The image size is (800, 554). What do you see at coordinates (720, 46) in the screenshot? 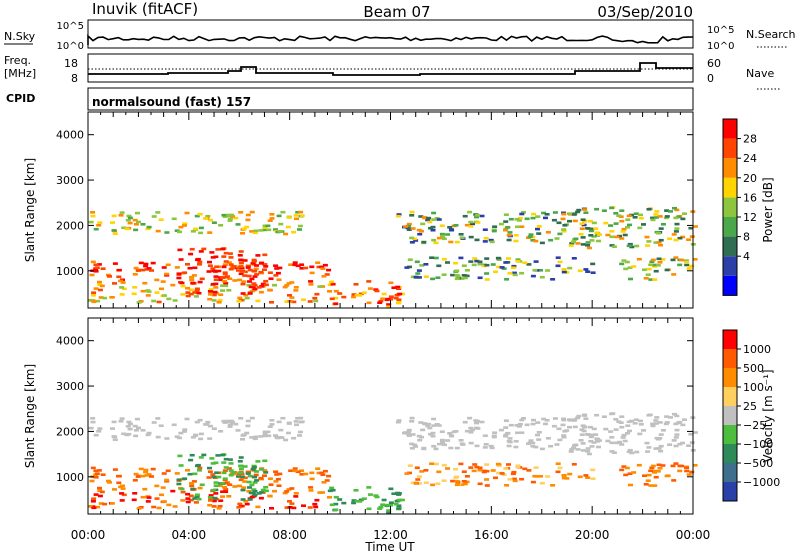
I see `nsearch-tick-low: 10^0` at bounding box center [720, 46].